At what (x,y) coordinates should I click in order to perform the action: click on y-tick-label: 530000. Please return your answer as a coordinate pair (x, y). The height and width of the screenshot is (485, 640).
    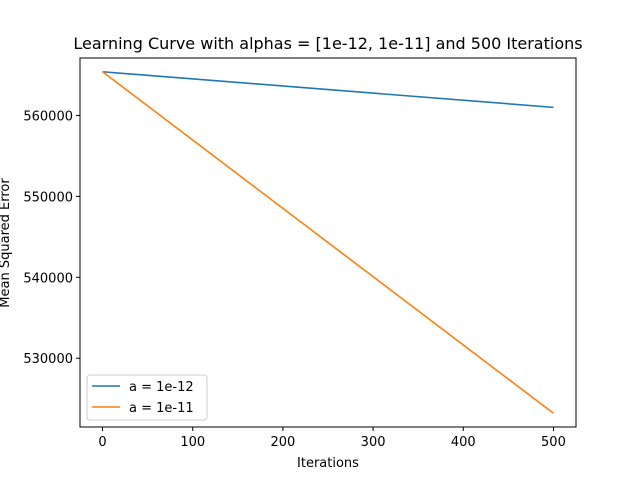
    Looking at the image, I should click on (48, 359).